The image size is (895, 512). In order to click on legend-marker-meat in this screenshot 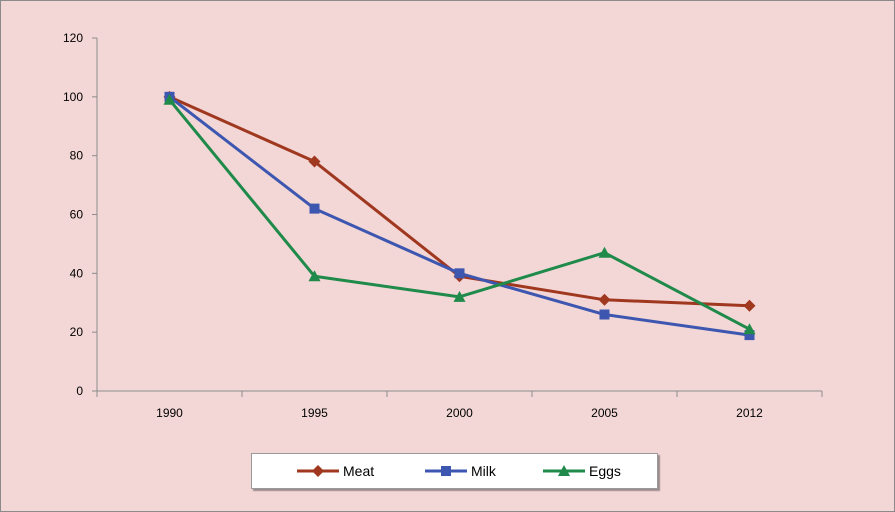, I will do `click(318, 471)`.